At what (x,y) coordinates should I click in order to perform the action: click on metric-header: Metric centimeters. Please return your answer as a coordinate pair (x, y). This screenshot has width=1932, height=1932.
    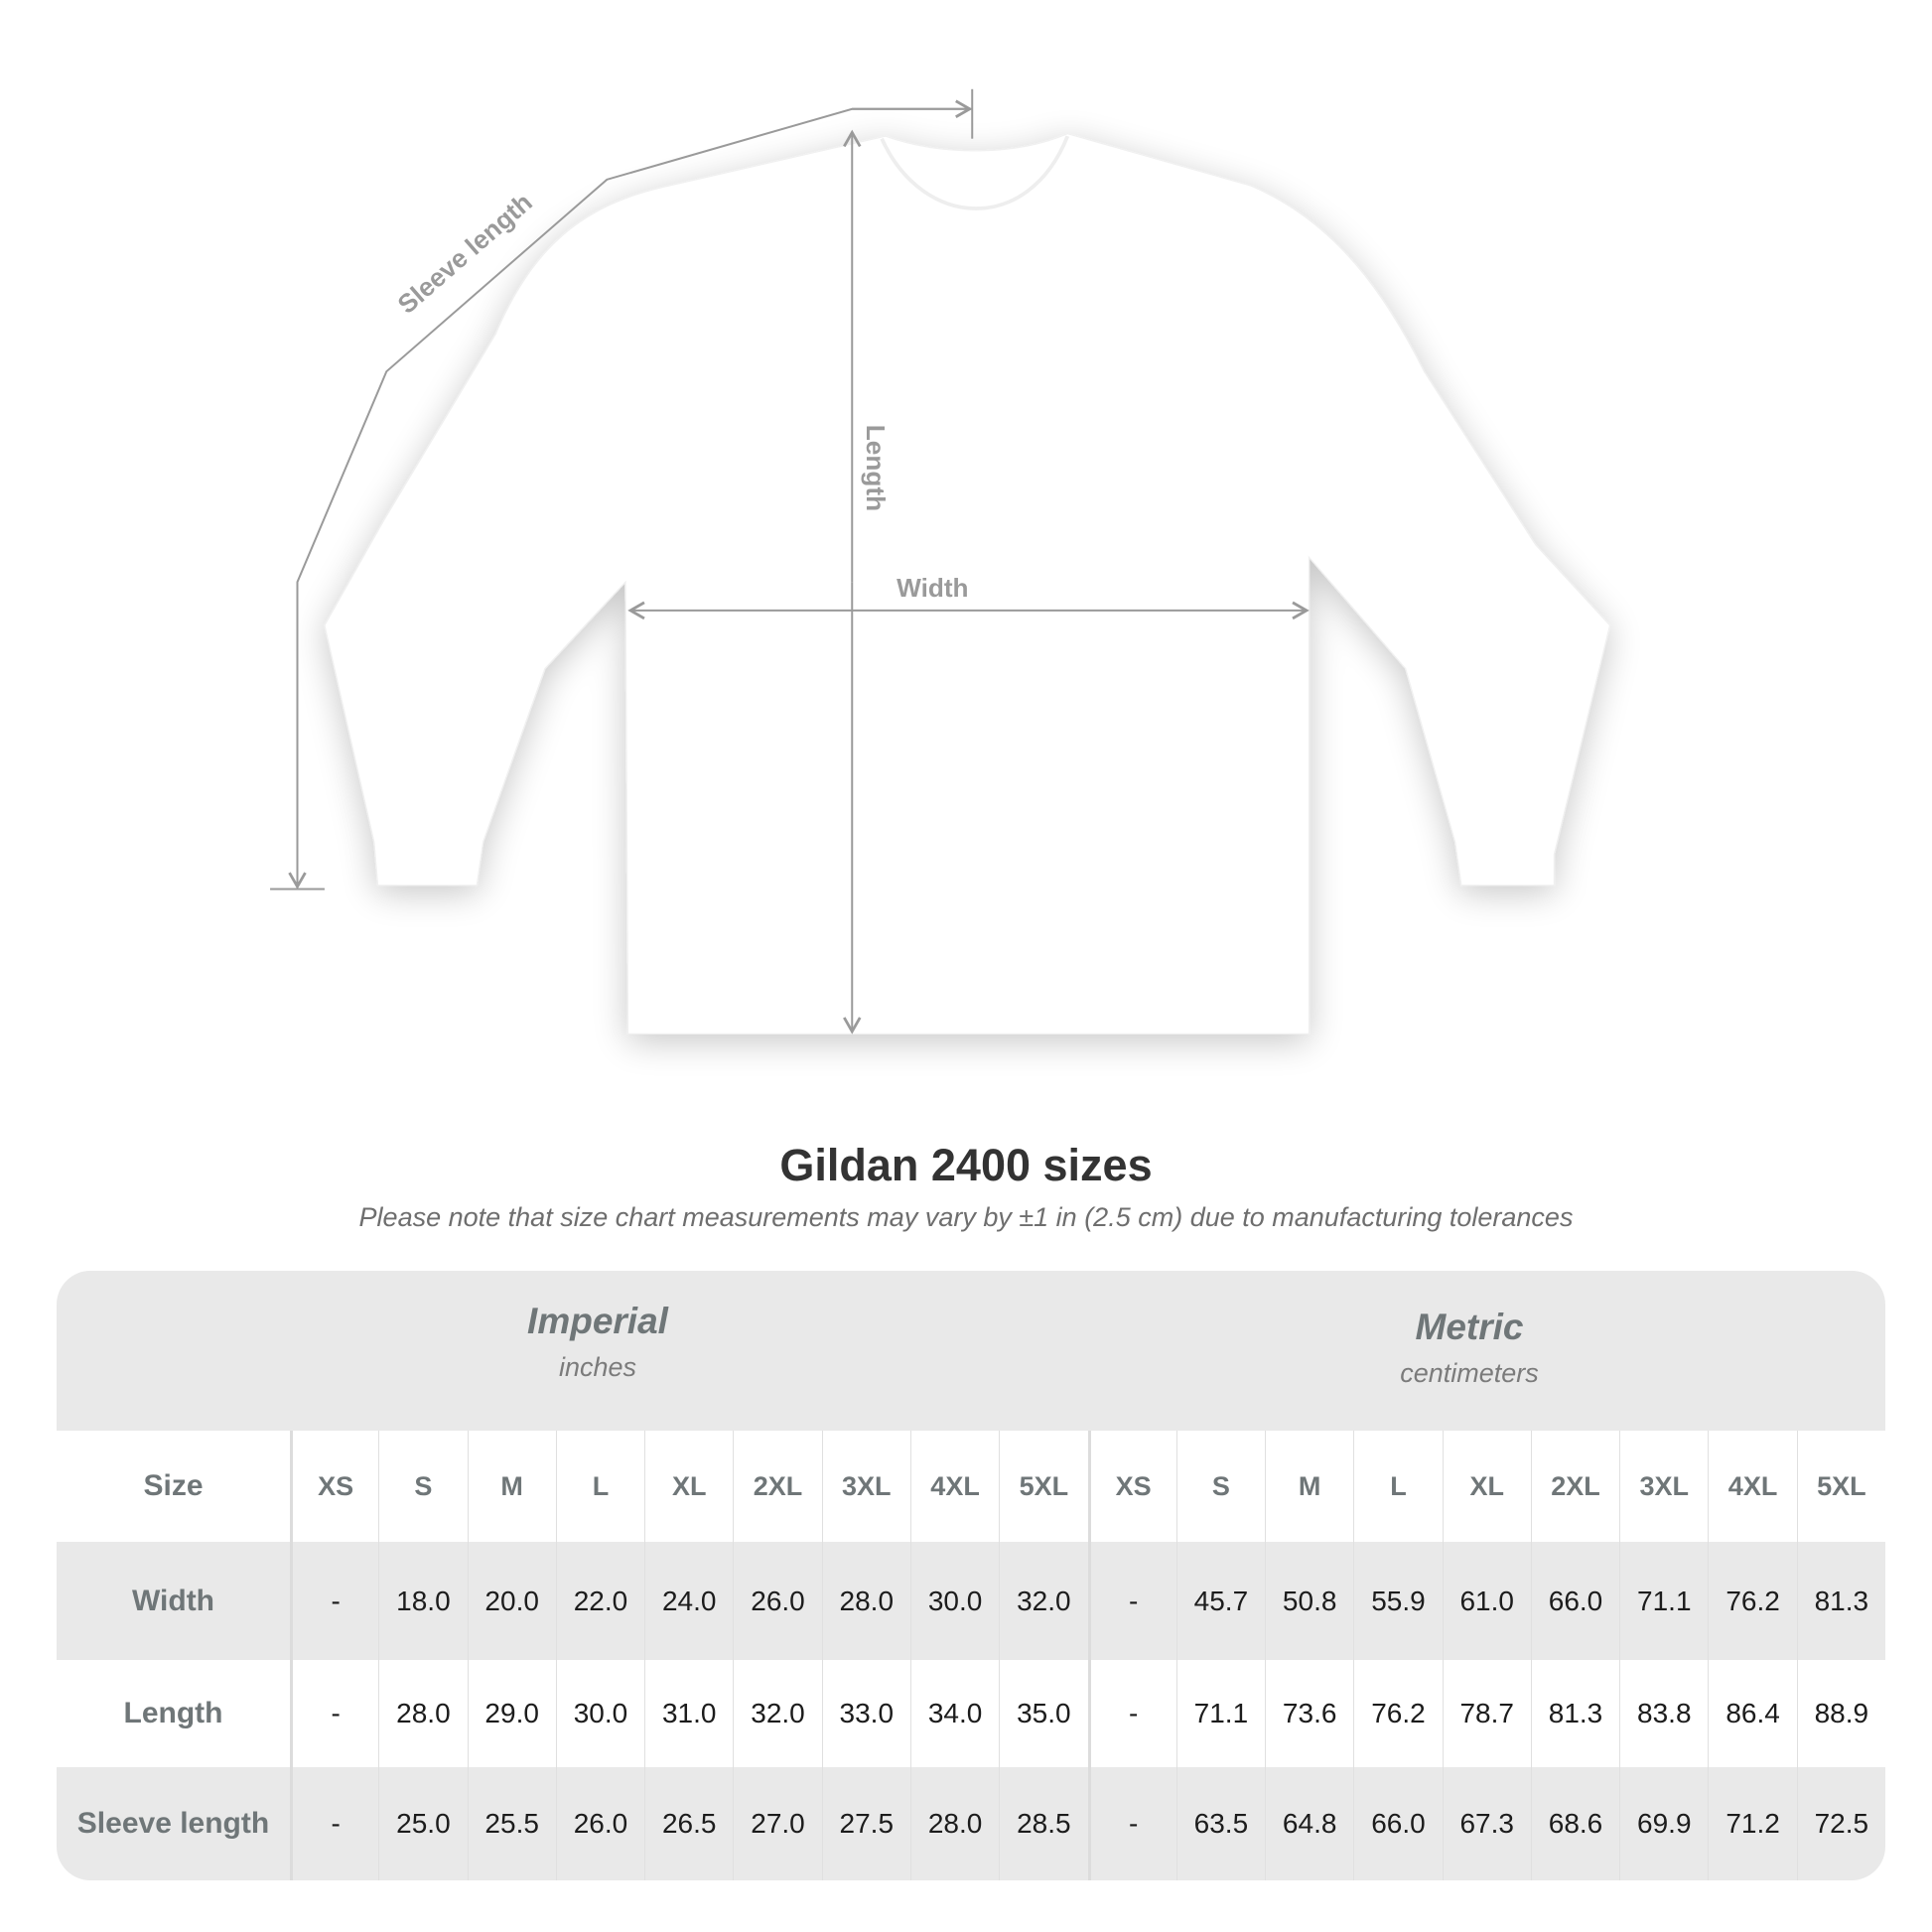
    Looking at the image, I should click on (1470, 1348).